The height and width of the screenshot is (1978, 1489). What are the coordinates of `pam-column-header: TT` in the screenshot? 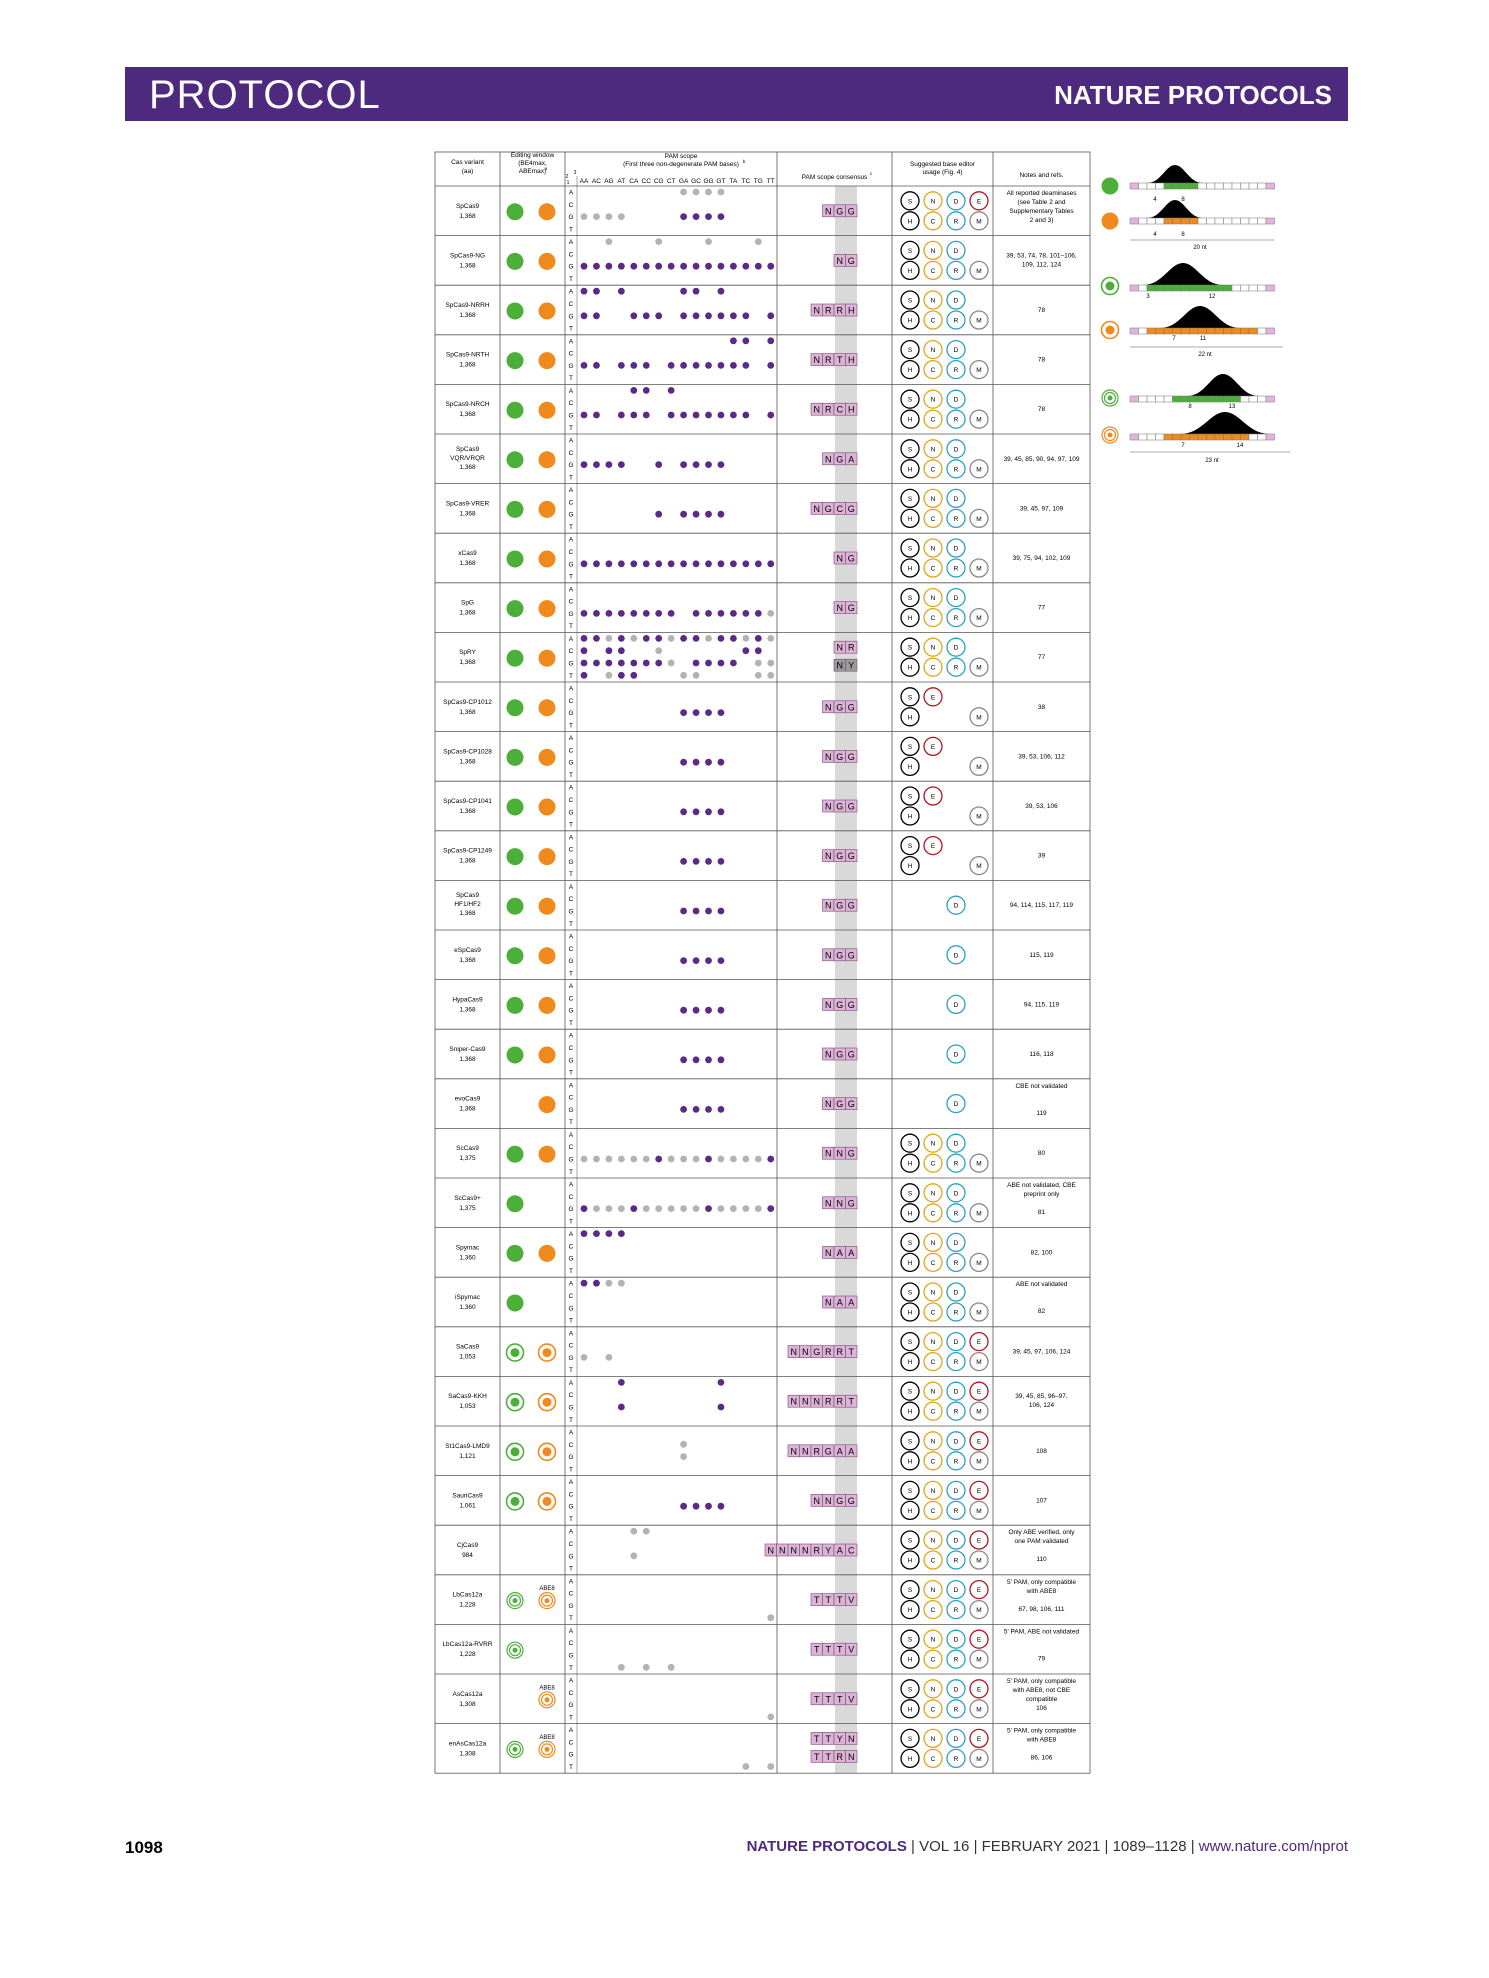 It's located at (771, 181).